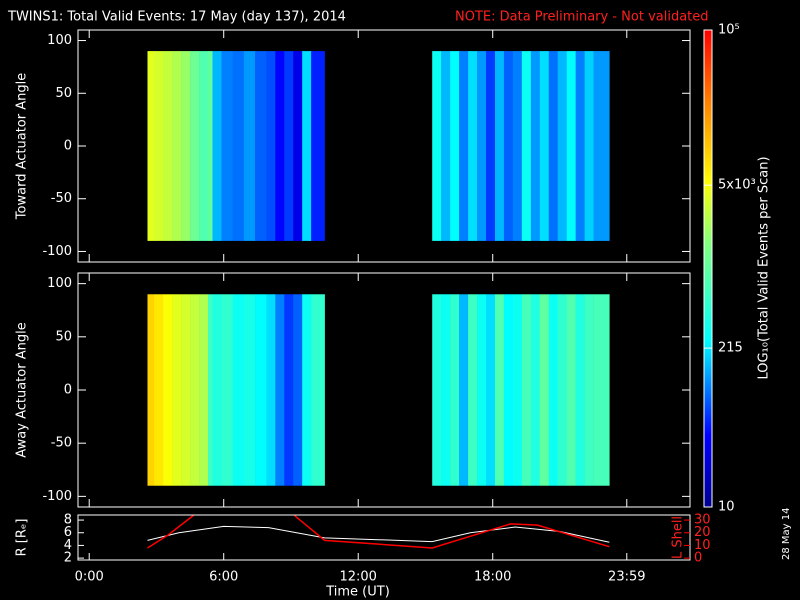 Image resolution: width=800 pixels, height=600 pixels. Describe the element at coordinates (223, 577) in the screenshot. I see `x-tick-label: 6:00` at that location.